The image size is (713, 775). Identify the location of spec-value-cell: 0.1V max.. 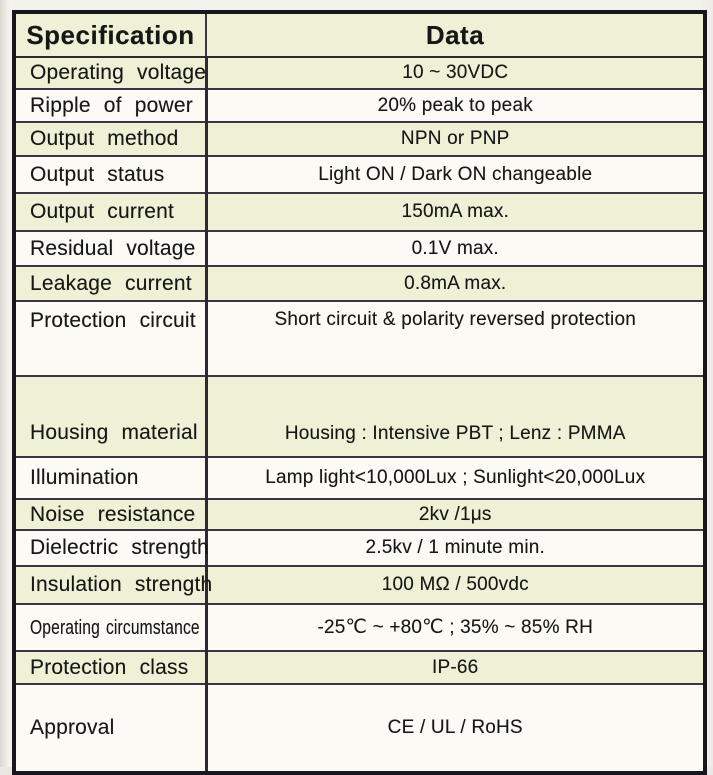
(455, 248).